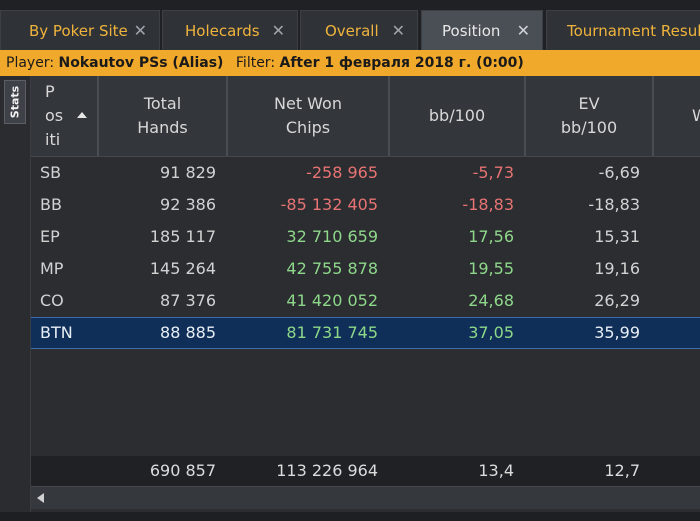  I want to click on cell-position: BB, so click(51, 204).